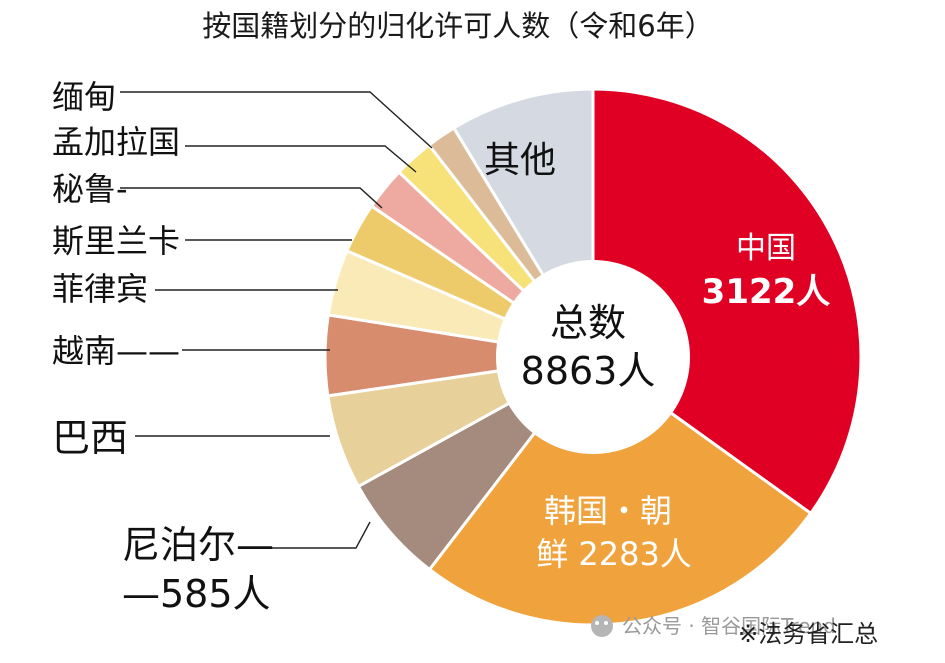 This screenshot has height=663, width=945. I want to click on total-label: 8863人, so click(588, 371).